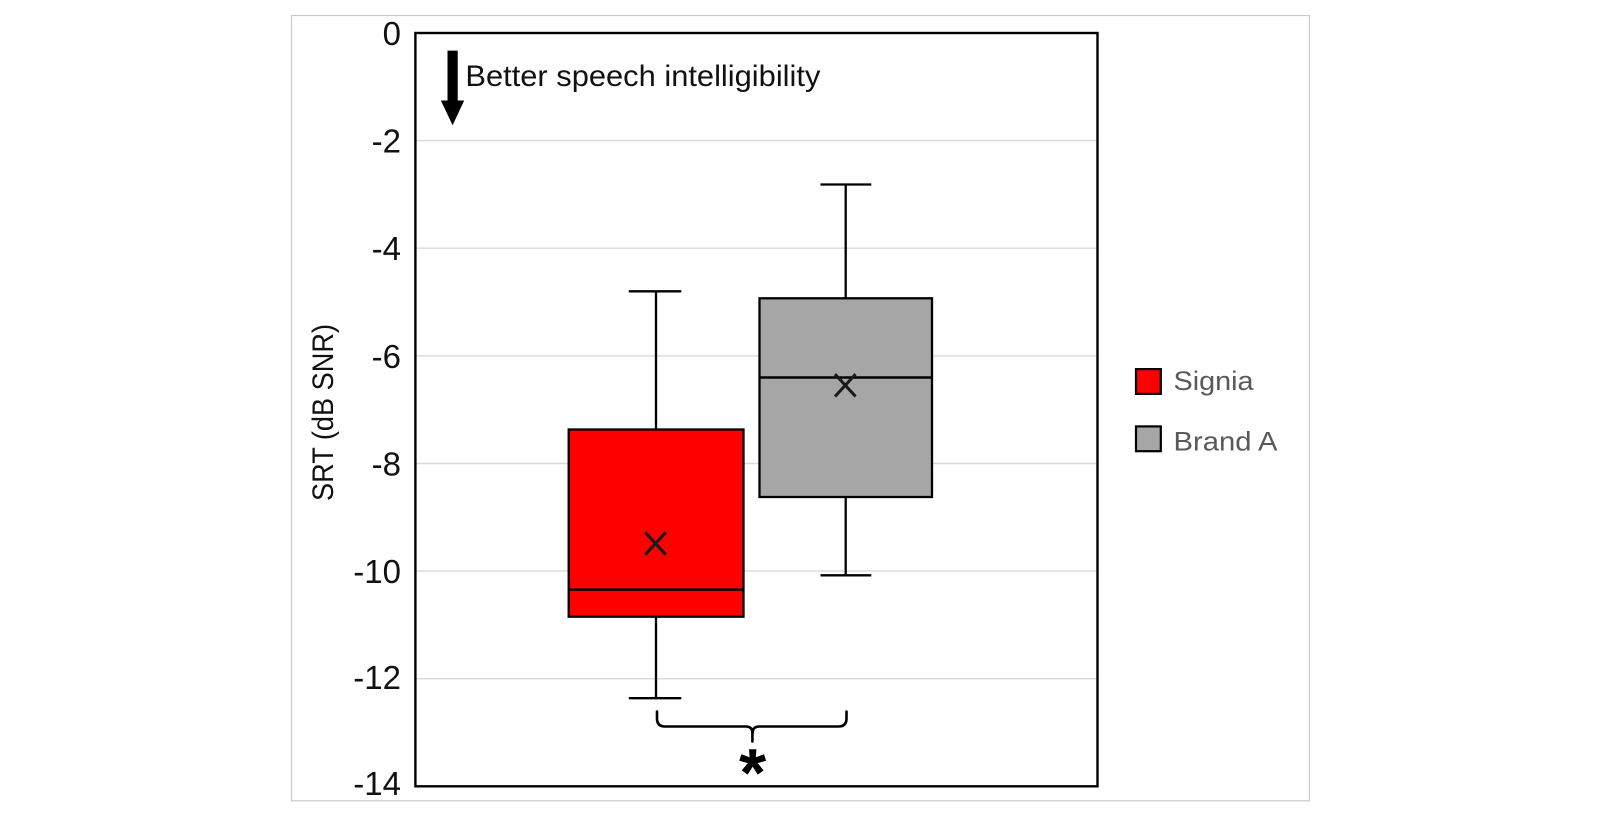 The height and width of the screenshot is (823, 1600). What do you see at coordinates (1214, 381) in the screenshot?
I see `svg-text: Signia` at bounding box center [1214, 381].